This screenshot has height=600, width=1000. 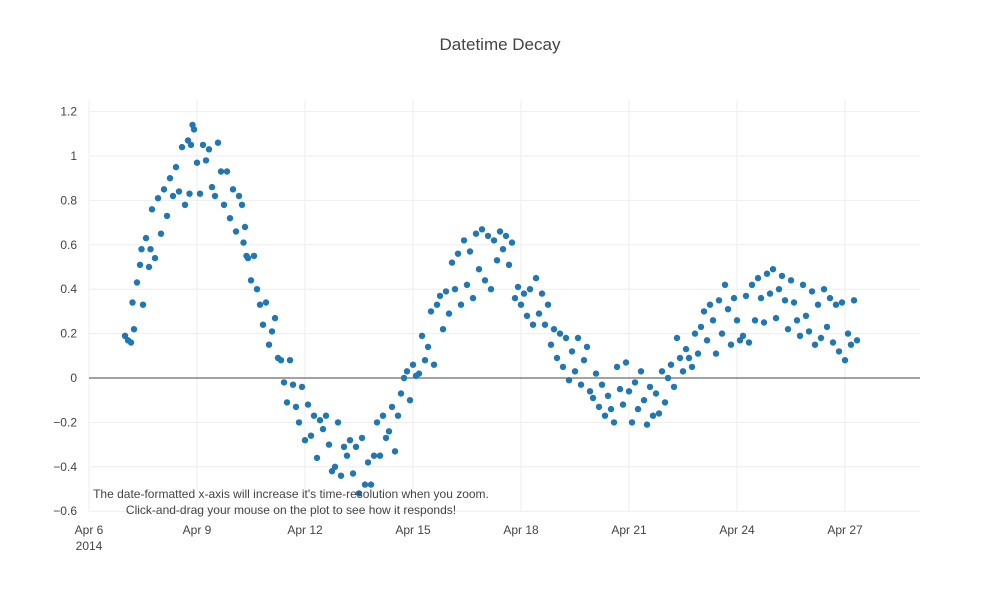 I want to click on y-tick-label: 0.2, so click(x=68, y=334).